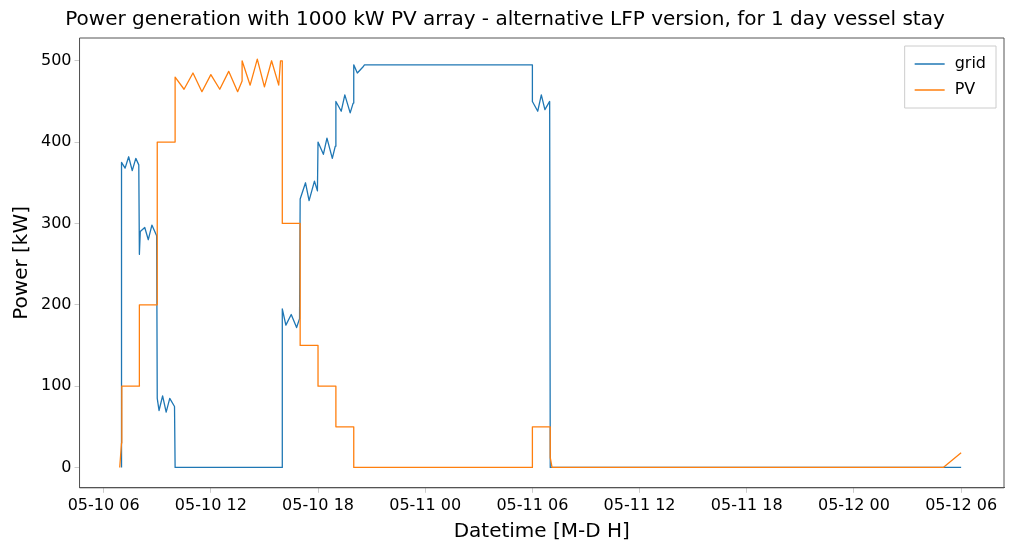  Describe the element at coordinates (318, 504) in the screenshot. I see `x-tick-label: 05-10 18` at that location.